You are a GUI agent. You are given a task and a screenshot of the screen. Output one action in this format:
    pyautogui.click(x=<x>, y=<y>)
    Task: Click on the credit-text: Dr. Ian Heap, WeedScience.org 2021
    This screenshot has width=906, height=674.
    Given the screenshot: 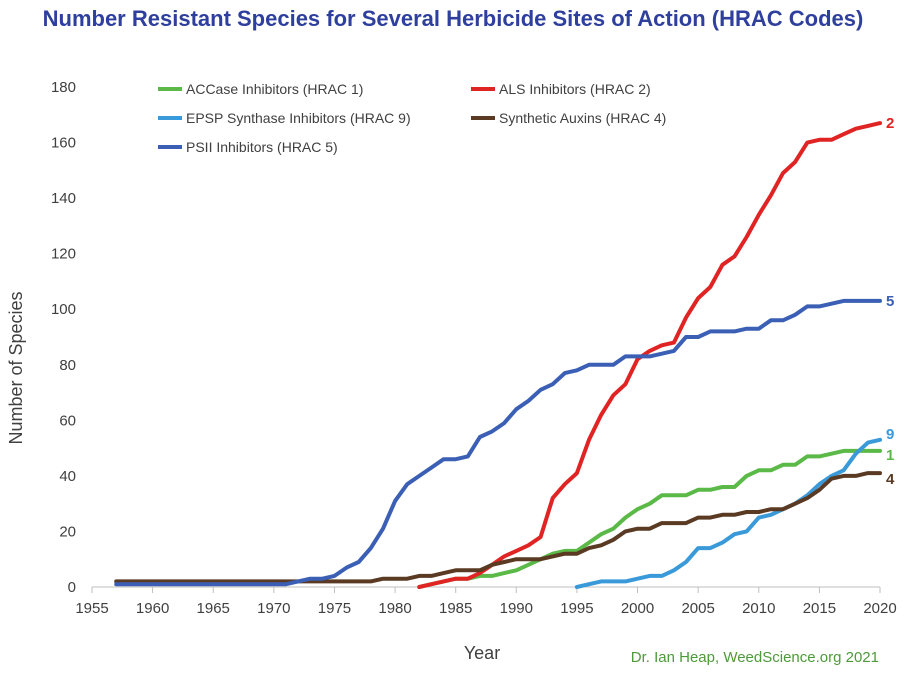 What is the action you would take?
    pyautogui.click(x=755, y=657)
    